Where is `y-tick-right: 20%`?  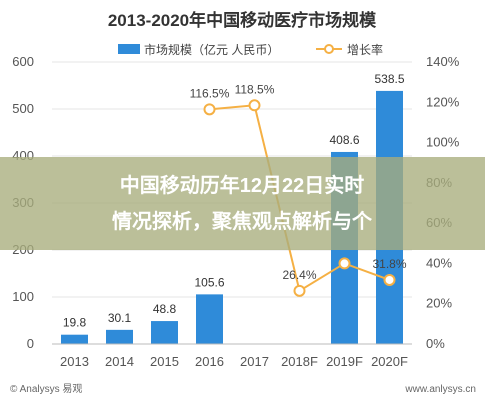
y-tick-right: 20% is located at coordinates (439, 303).